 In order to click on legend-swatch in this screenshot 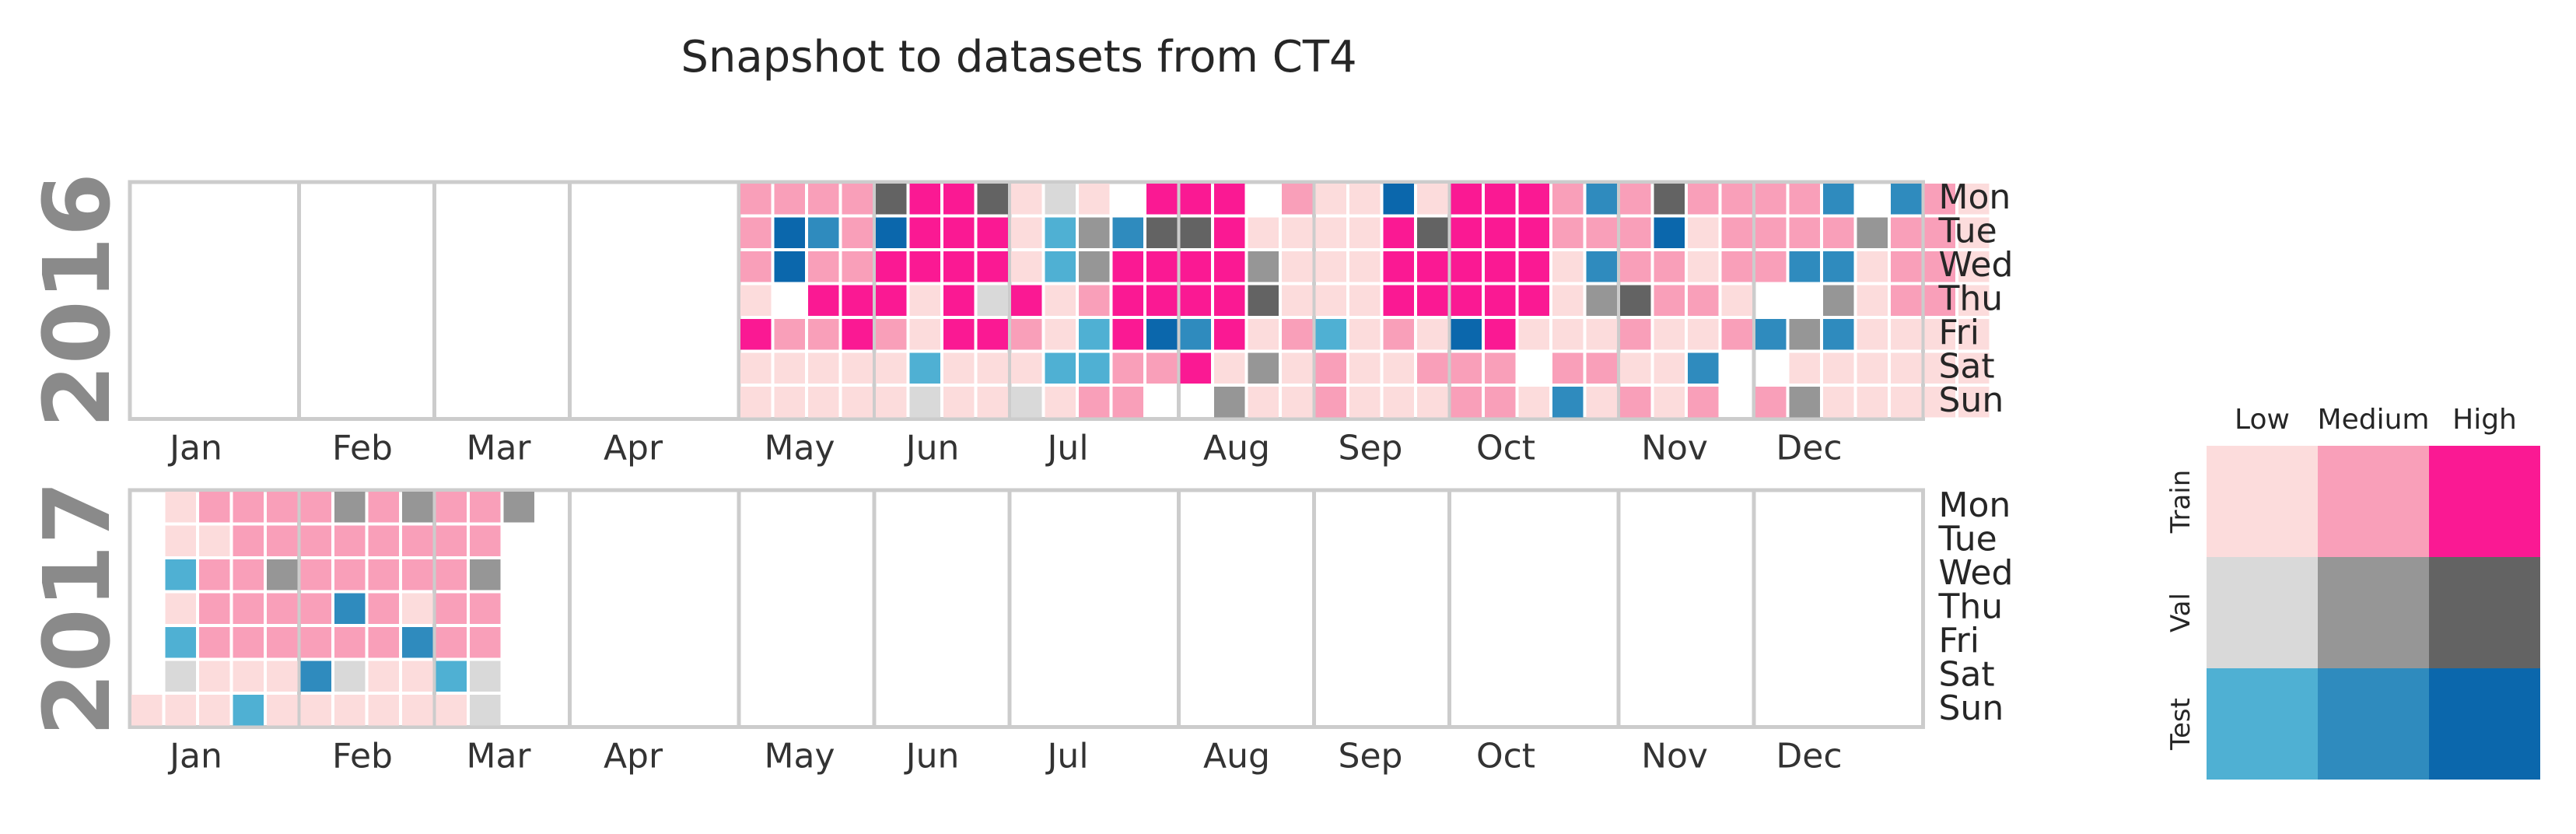, I will do `click(2485, 612)`.